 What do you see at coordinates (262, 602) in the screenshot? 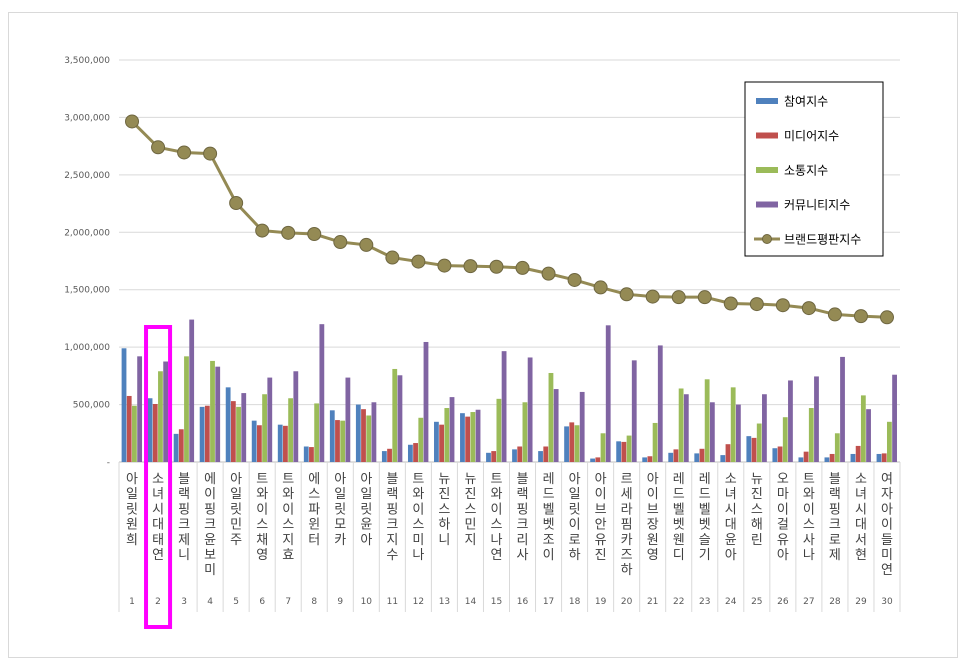
I see `x-rank-label: 6` at bounding box center [262, 602].